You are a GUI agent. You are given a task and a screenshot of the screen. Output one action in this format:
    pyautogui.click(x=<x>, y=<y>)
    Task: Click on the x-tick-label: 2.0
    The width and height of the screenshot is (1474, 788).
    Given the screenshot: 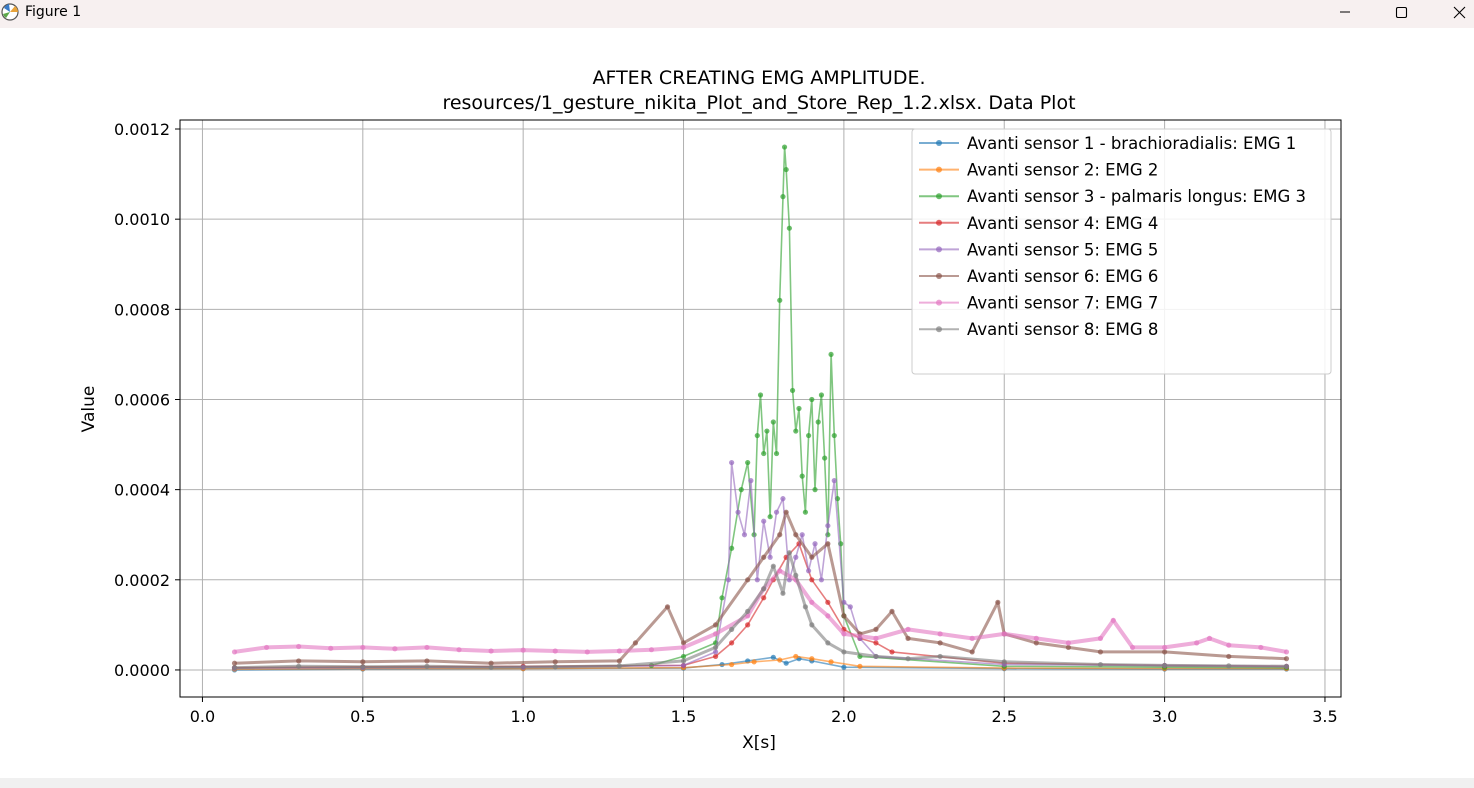 What is the action you would take?
    pyautogui.click(x=843, y=716)
    